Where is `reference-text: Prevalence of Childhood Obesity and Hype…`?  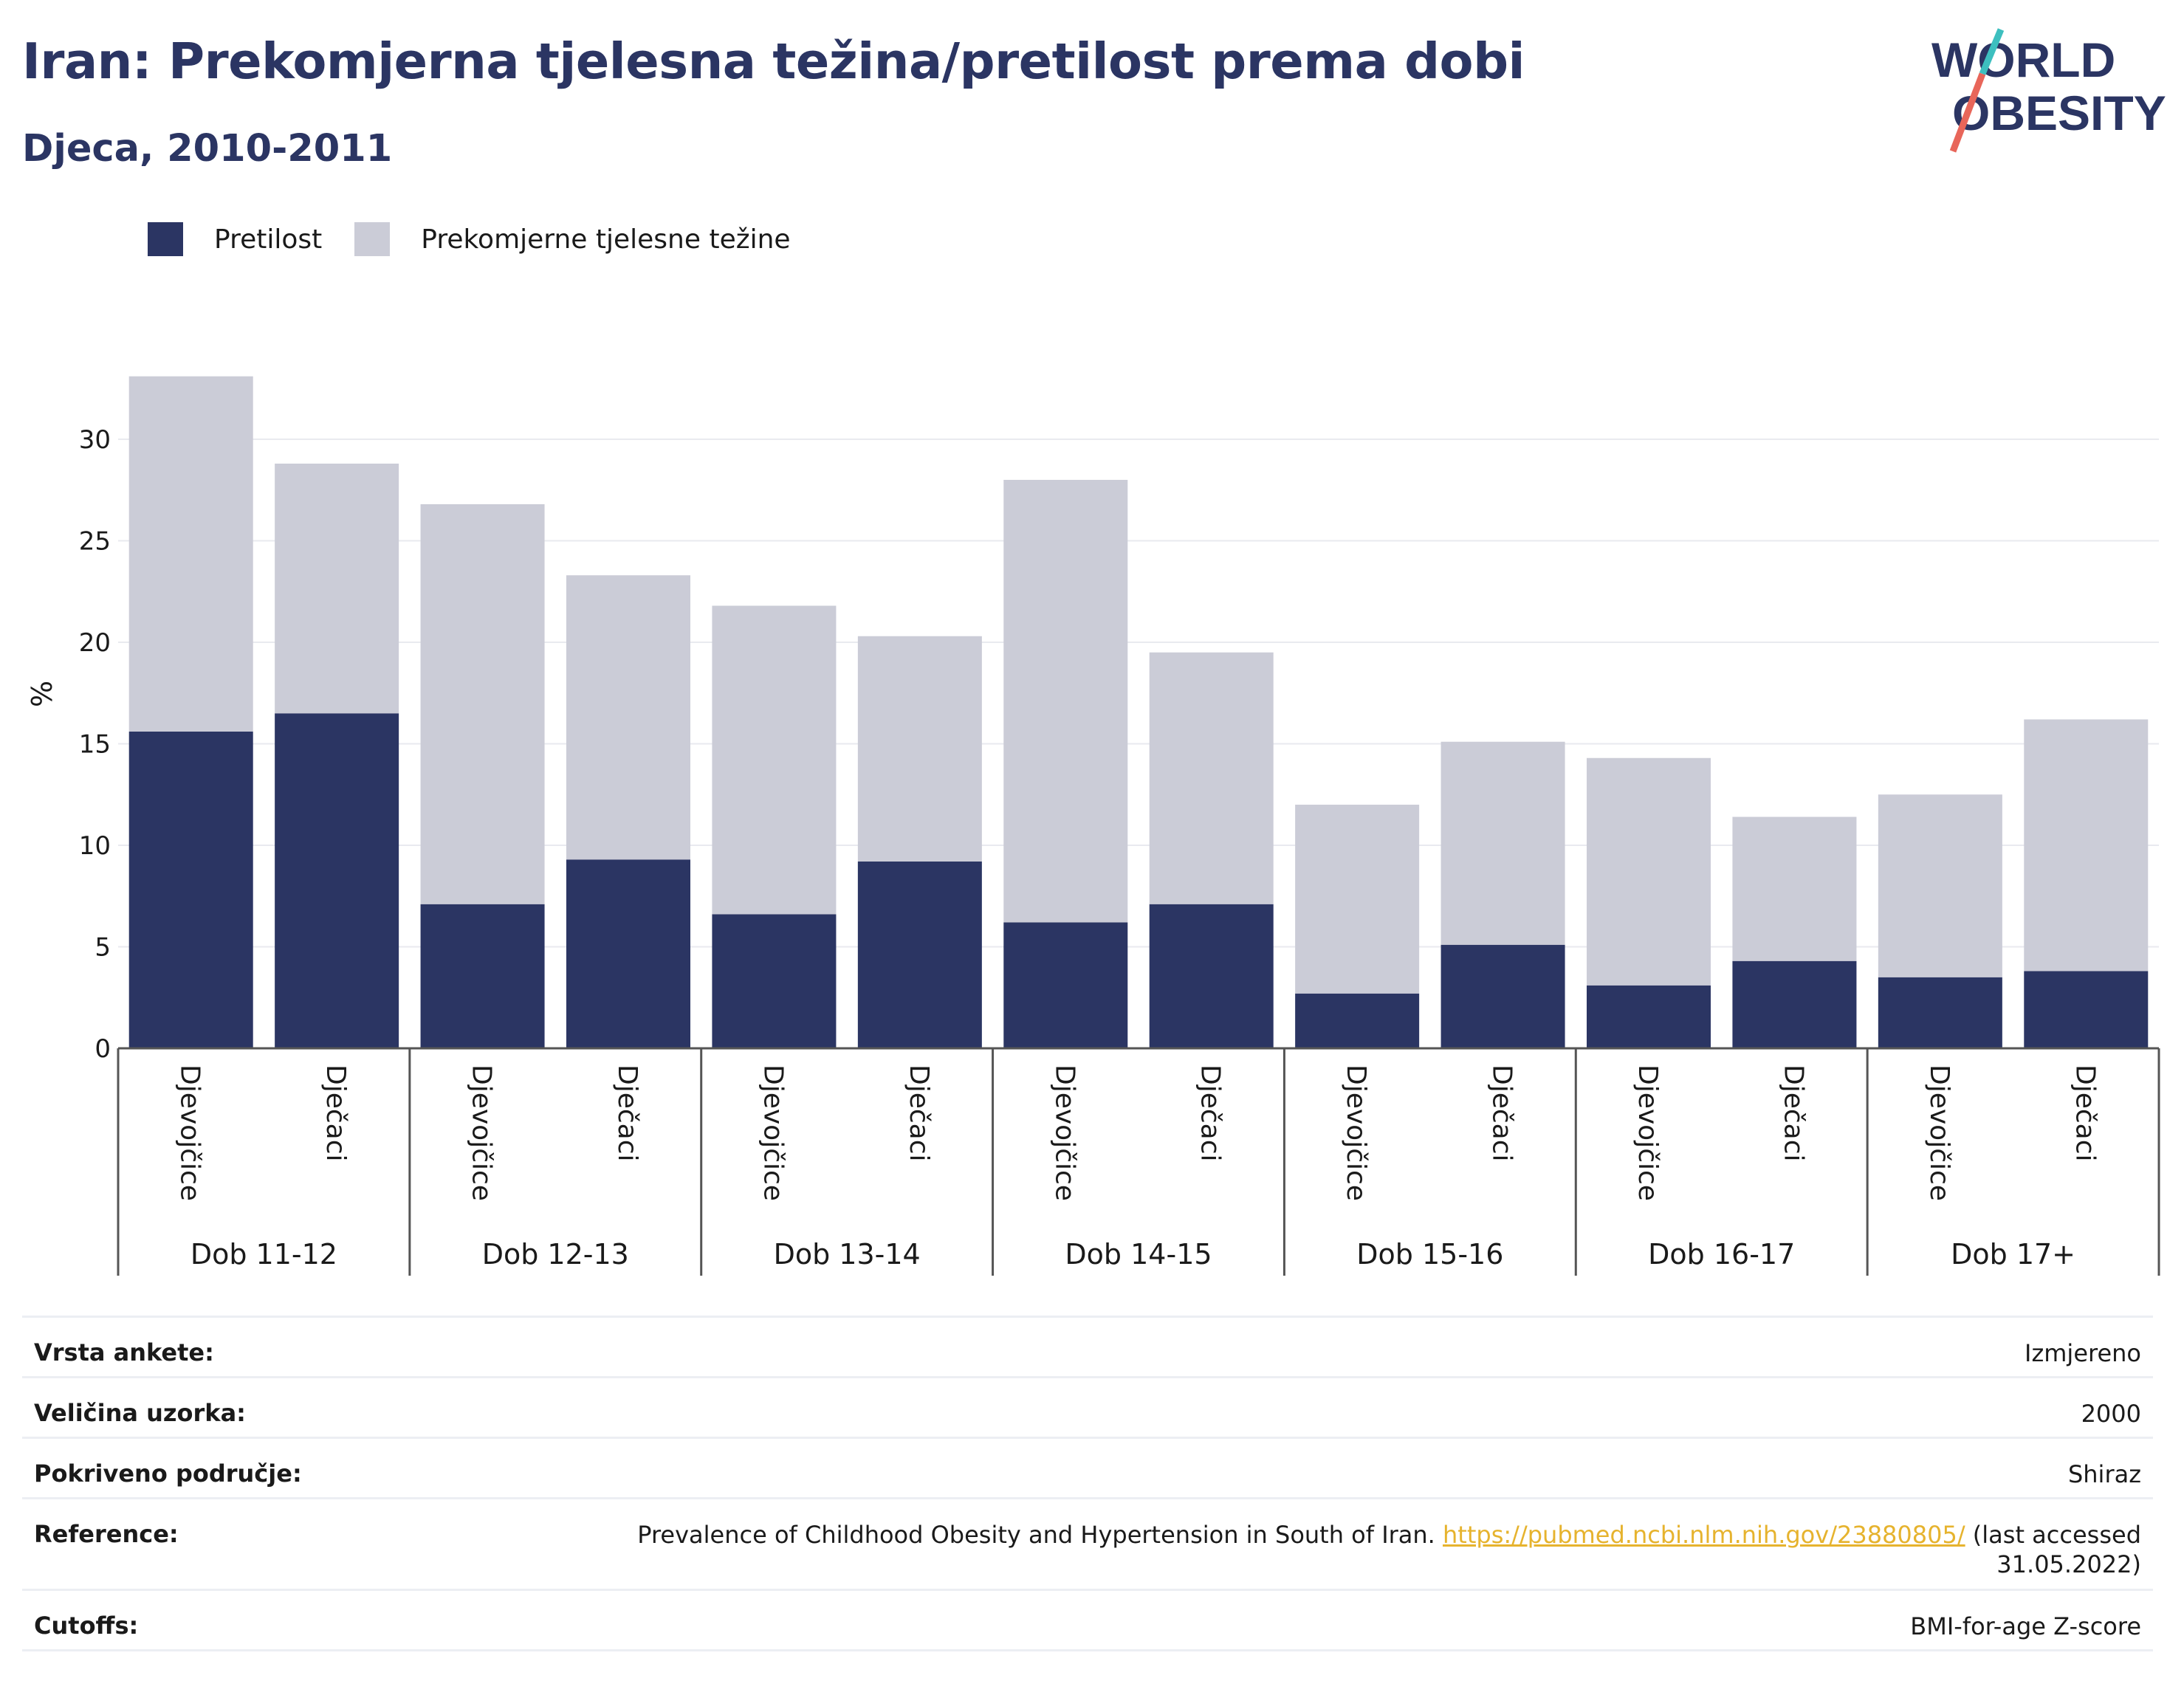 reference-text: Prevalence of Childhood Obesity and Hype… is located at coordinates (1036, 1535).